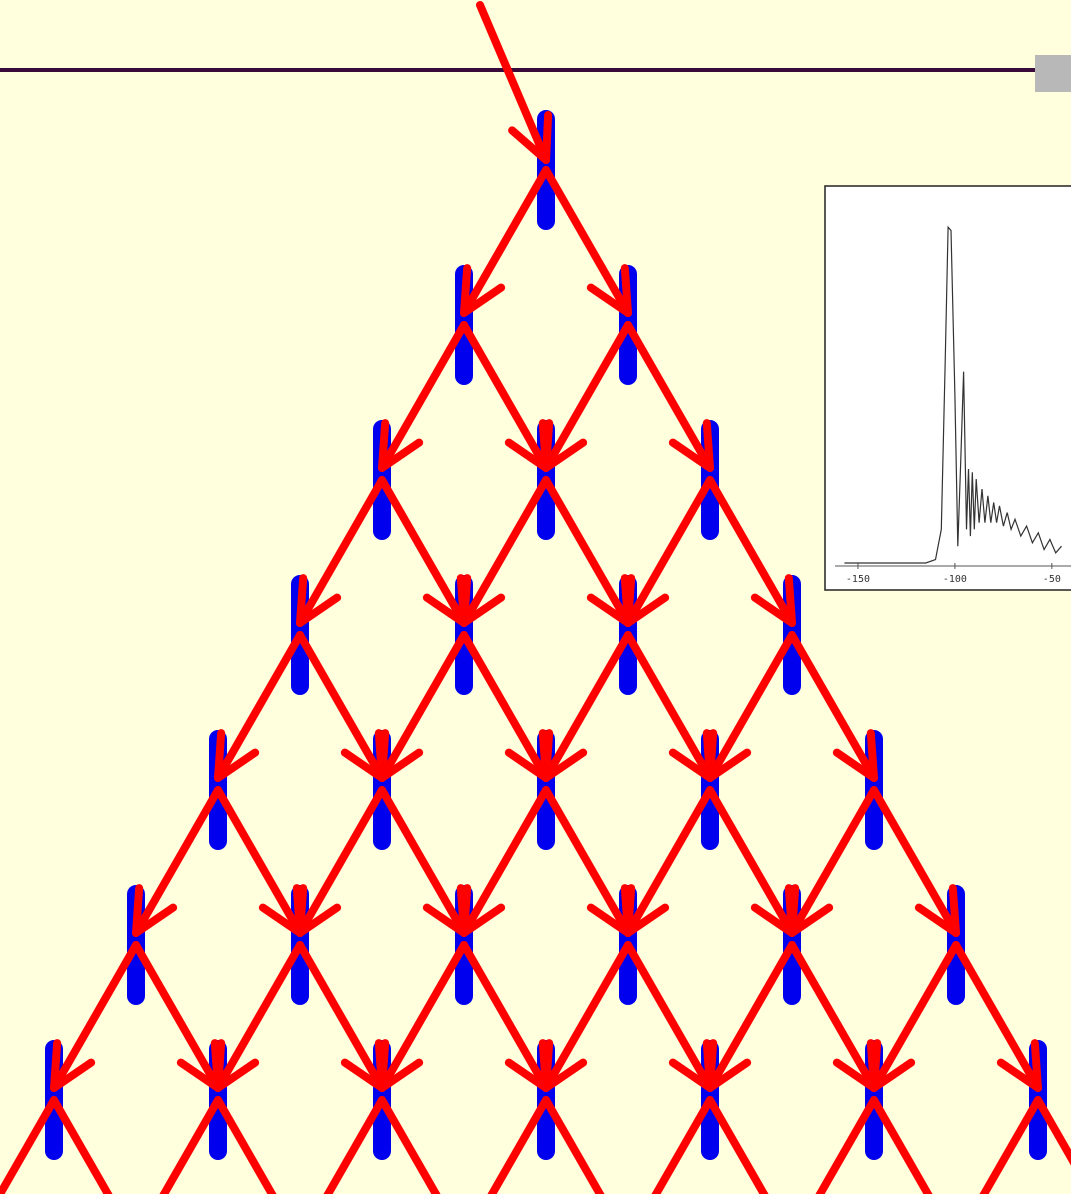 The width and height of the screenshot is (1071, 1194). What do you see at coordinates (953, 394) in the screenshot?
I see `spectrum-line` at bounding box center [953, 394].